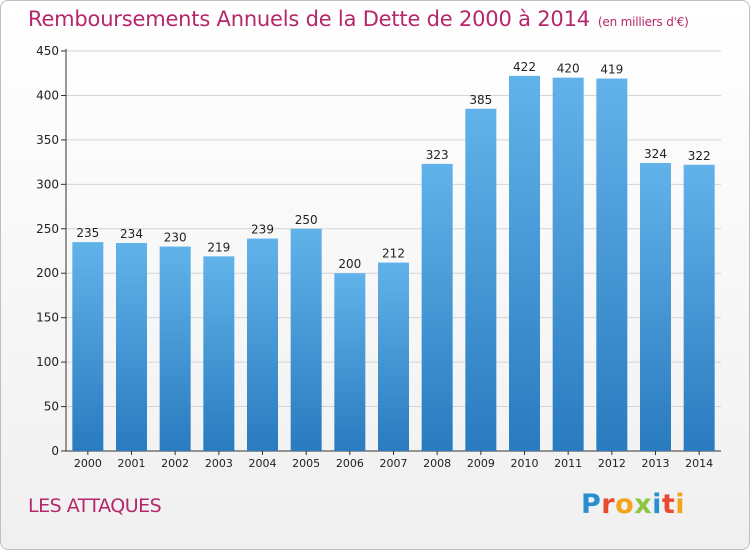 The width and height of the screenshot is (750, 550). What do you see at coordinates (656, 463) in the screenshot?
I see `x-tick-label: 2013` at bounding box center [656, 463].